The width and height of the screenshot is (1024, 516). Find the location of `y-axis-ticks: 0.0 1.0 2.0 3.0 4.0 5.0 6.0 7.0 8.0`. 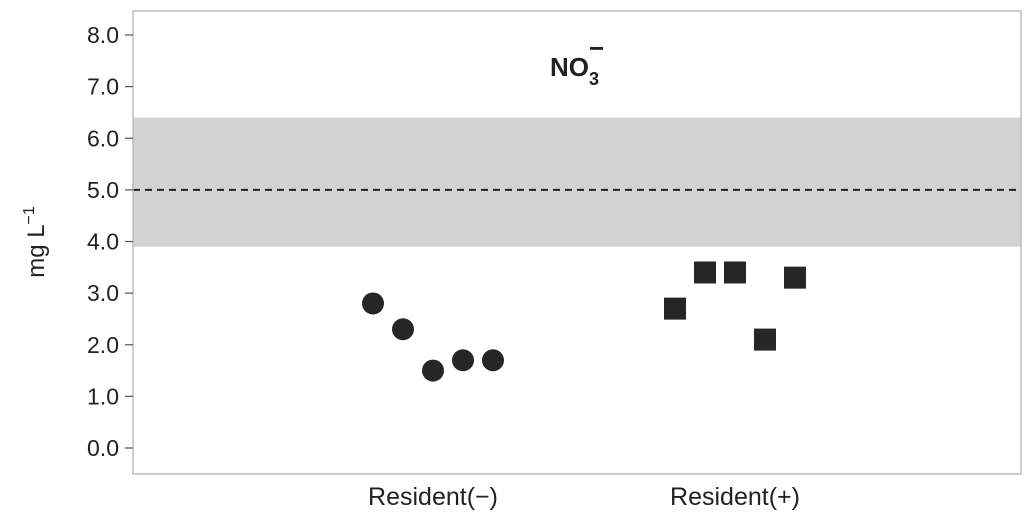

y-axis-ticks: 0.0 1.0 2.0 3.0 4.0 5.0 6.0 7.0 8.0 is located at coordinates (110, 241).